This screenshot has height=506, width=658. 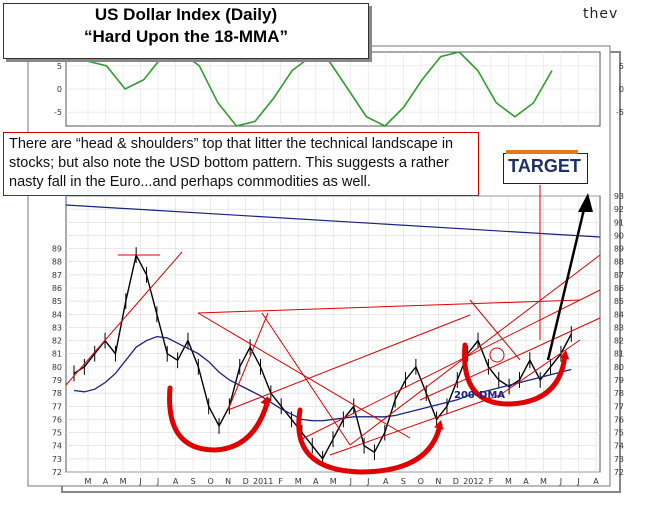 What do you see at coordinates (58, 112) in the screenshot?
I see `osc-tick-left: -5` at bounding box center [58, 112].